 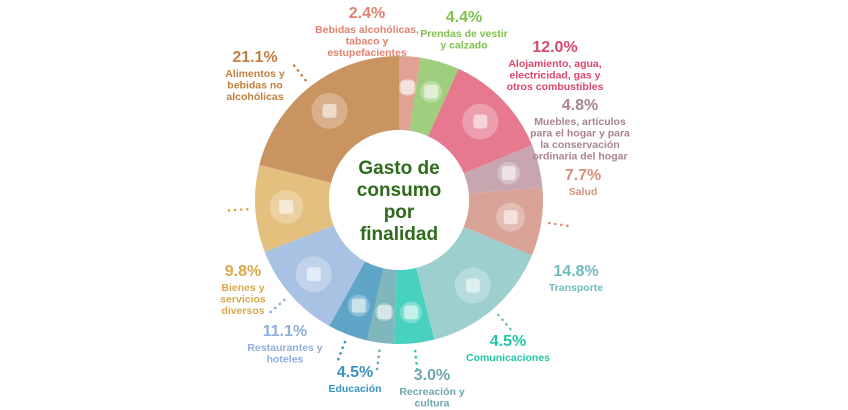 What do you see at coordinates (579, 157) in the screenshot?
I see `category-label: ordinaria del hogar` at bounding box center [579, 157].